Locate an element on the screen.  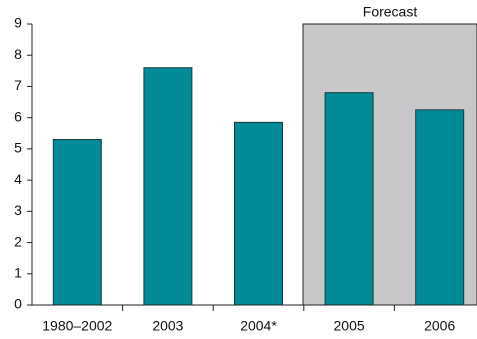
x-tick-label: 2005 is located at coordinates (349, 326).